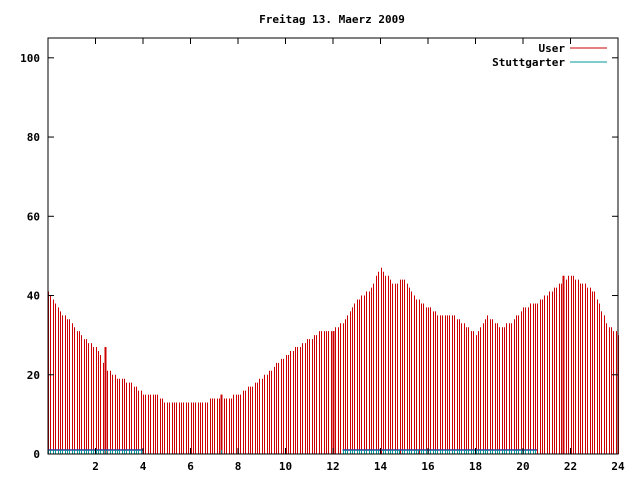 The image size is (640, 485). What do you see at coordinates (190, 466) in the screenshot?
I see `x-tick-label: 6` at bounding box center [190, 466].